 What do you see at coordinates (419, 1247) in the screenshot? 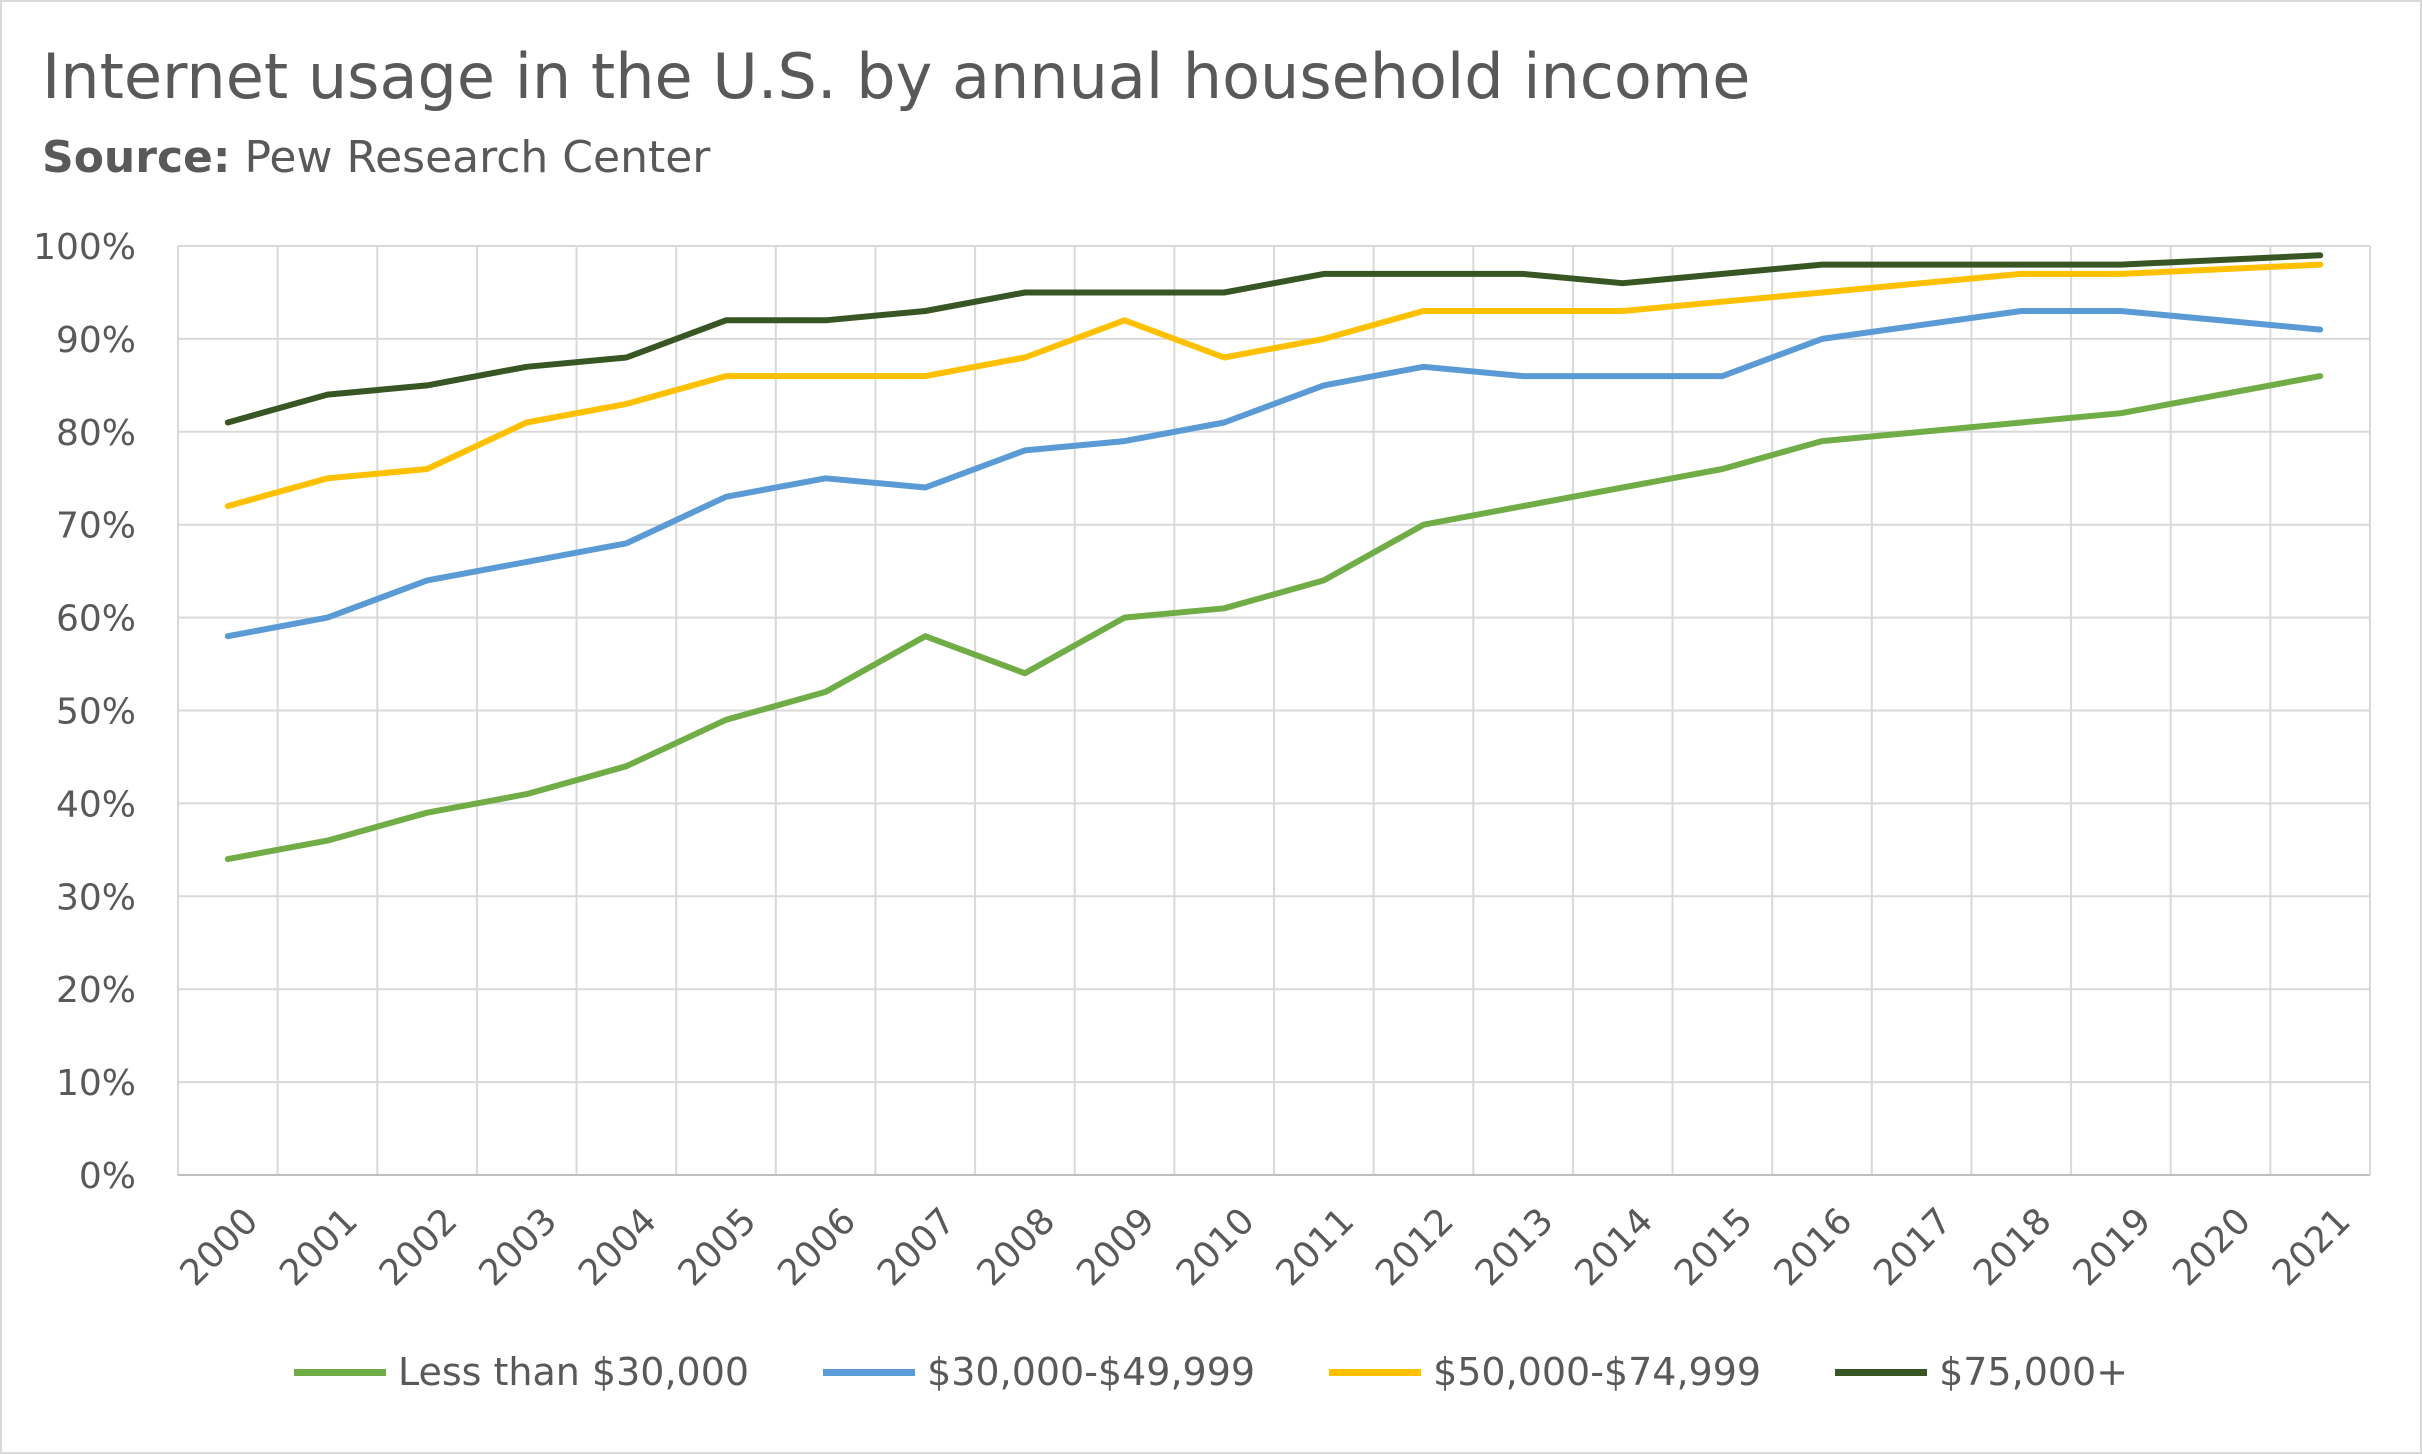
I see `x-tick-label: 2002` at bounding box center [419, 1247].